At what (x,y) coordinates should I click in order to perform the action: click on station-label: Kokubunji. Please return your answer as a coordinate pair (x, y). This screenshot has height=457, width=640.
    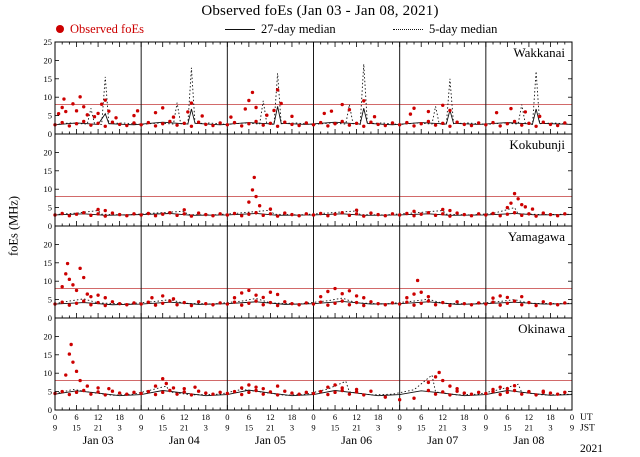
    Looking at the image, I should click on (537, 144).